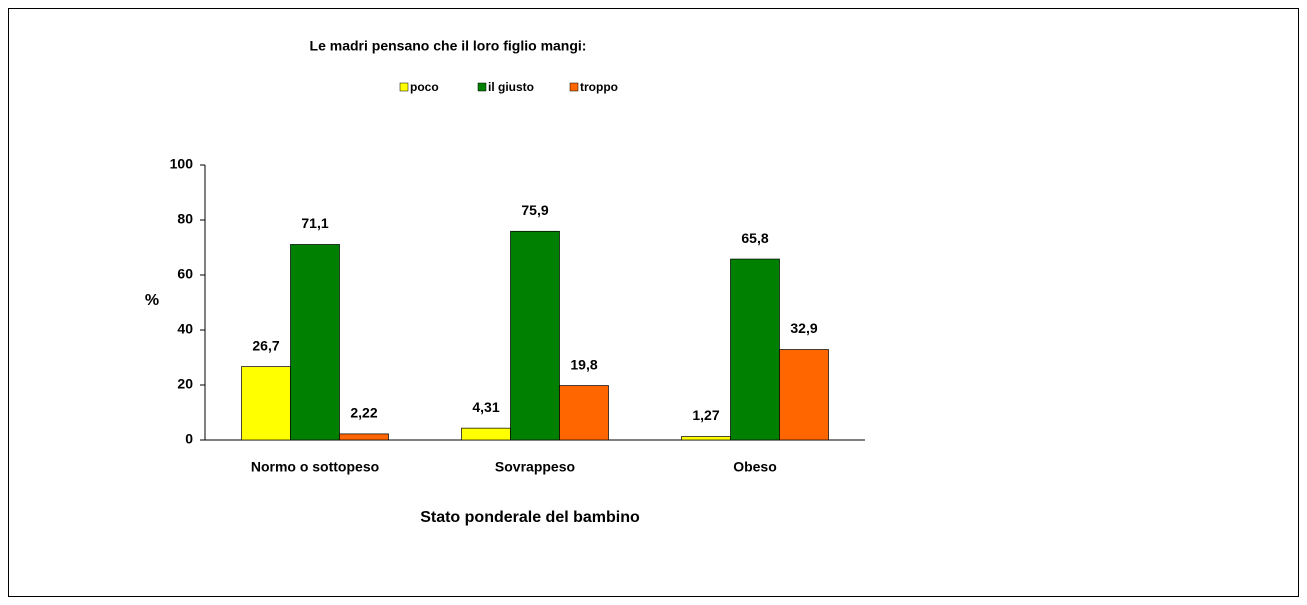  I want to click on x-axis-label: Stato ponderale del bambino, so click(530, 517).